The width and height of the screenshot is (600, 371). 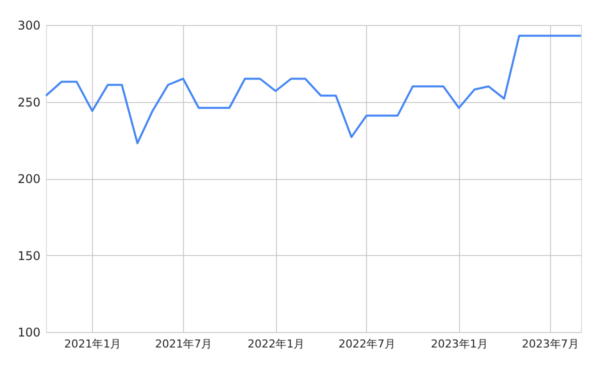 What do you see at coordinates (29, 333) in the screenshot?
I see `y-tick-label: 100` at bounding box center [29, 333].